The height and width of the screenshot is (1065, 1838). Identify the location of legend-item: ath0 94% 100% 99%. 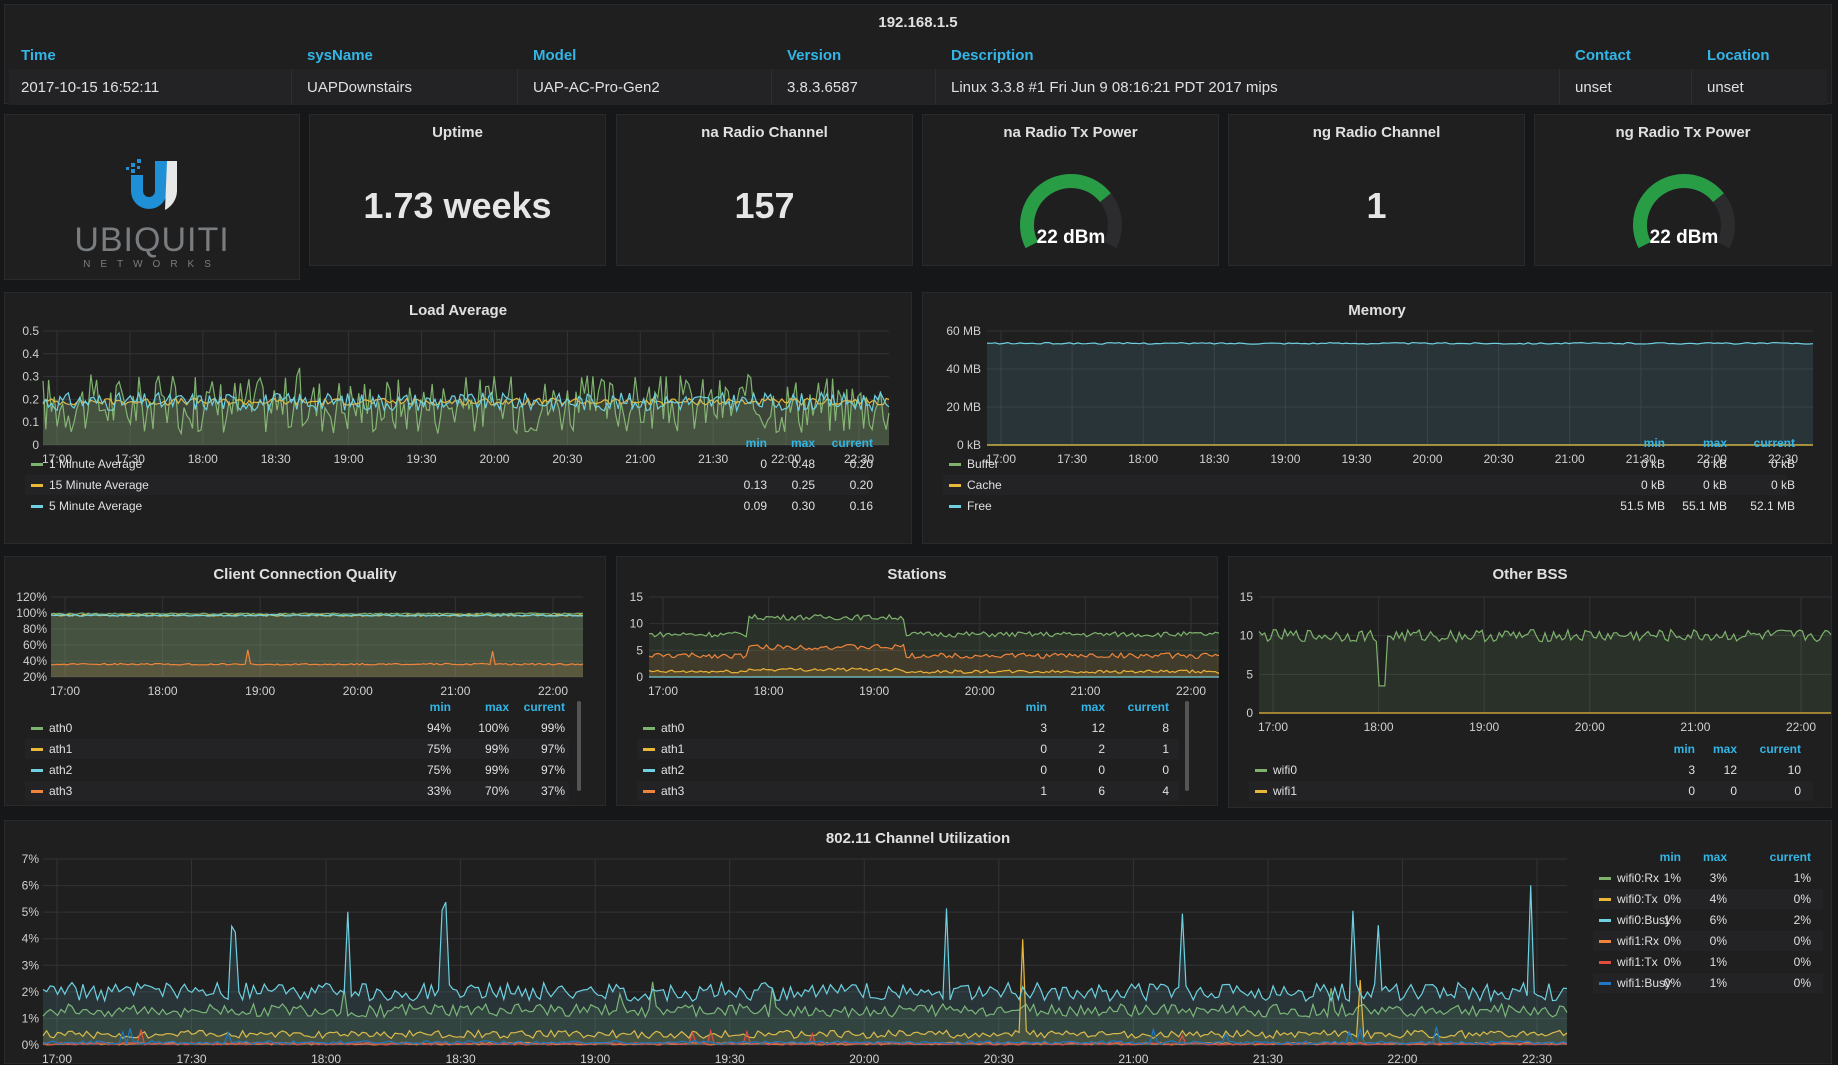
(297, 728).